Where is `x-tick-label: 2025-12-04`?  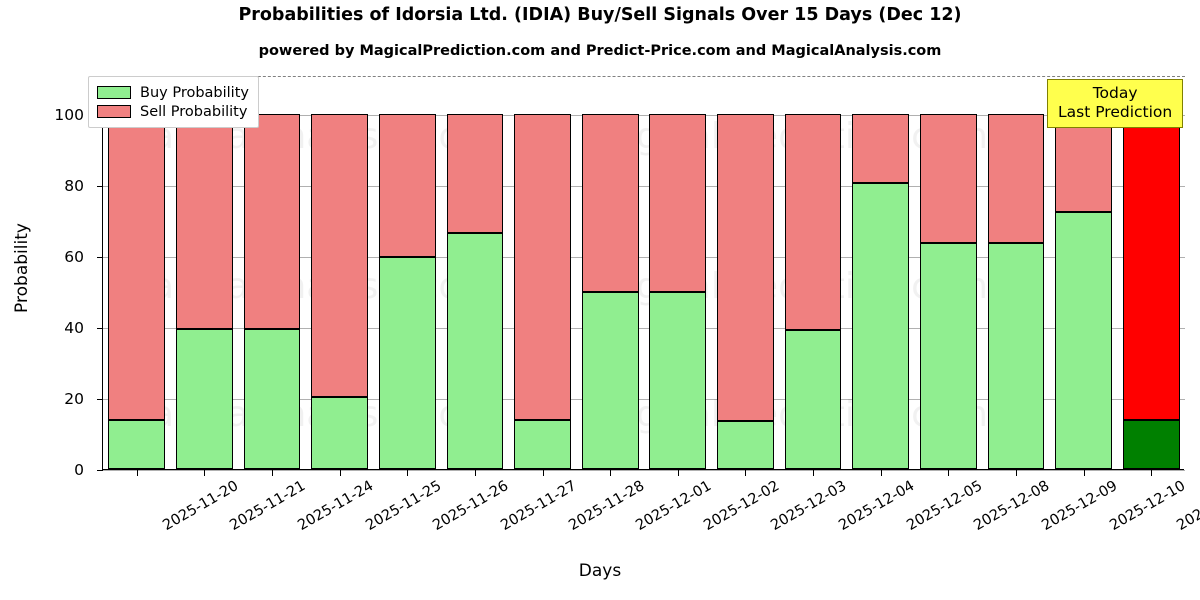
x-tick-label: 2025-12-04 is located at coordinates (877, 506).